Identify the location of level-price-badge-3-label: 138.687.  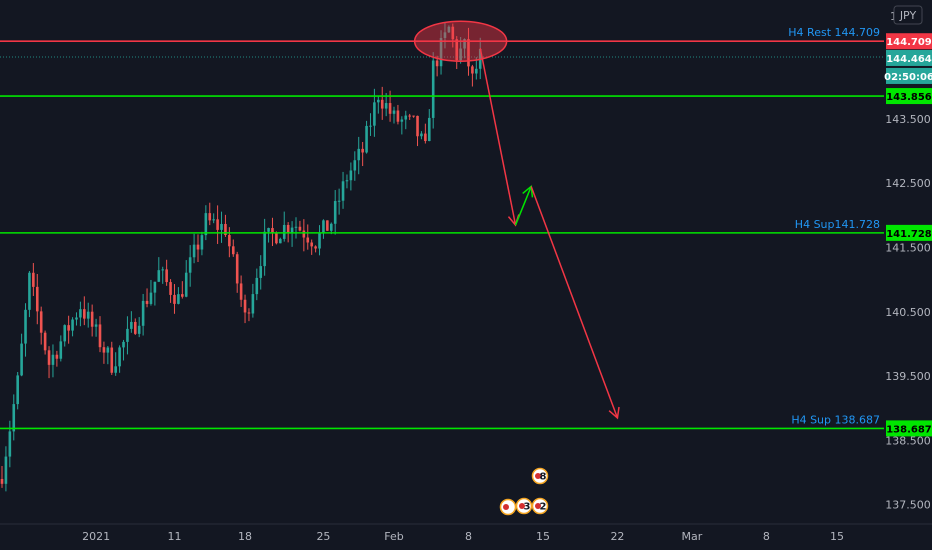
(909, 429).